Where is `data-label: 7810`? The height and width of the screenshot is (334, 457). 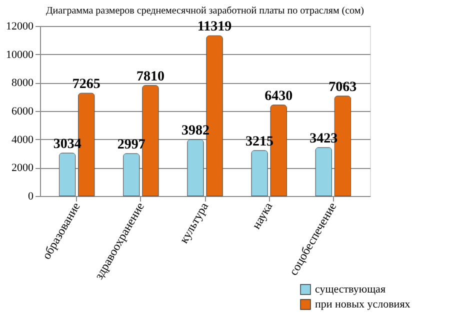
data-label: 7810 is located at coordinates (150, 76).